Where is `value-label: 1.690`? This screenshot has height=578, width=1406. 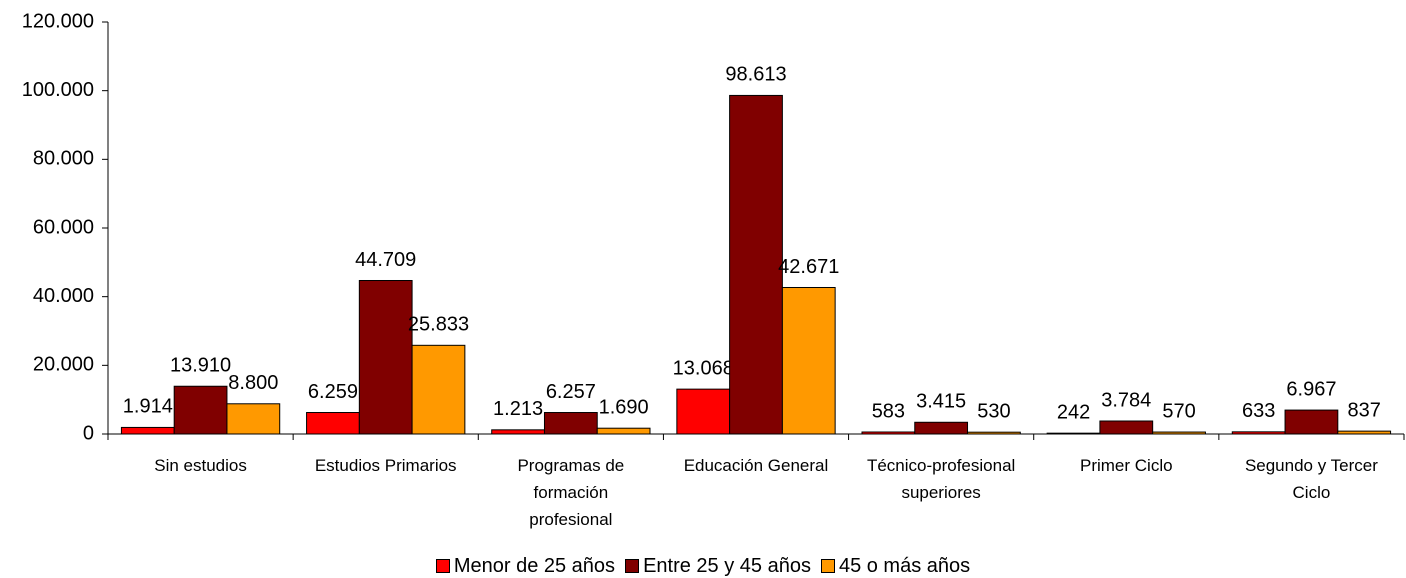
value-label: 1.690 is located at coordinates (624, 407).